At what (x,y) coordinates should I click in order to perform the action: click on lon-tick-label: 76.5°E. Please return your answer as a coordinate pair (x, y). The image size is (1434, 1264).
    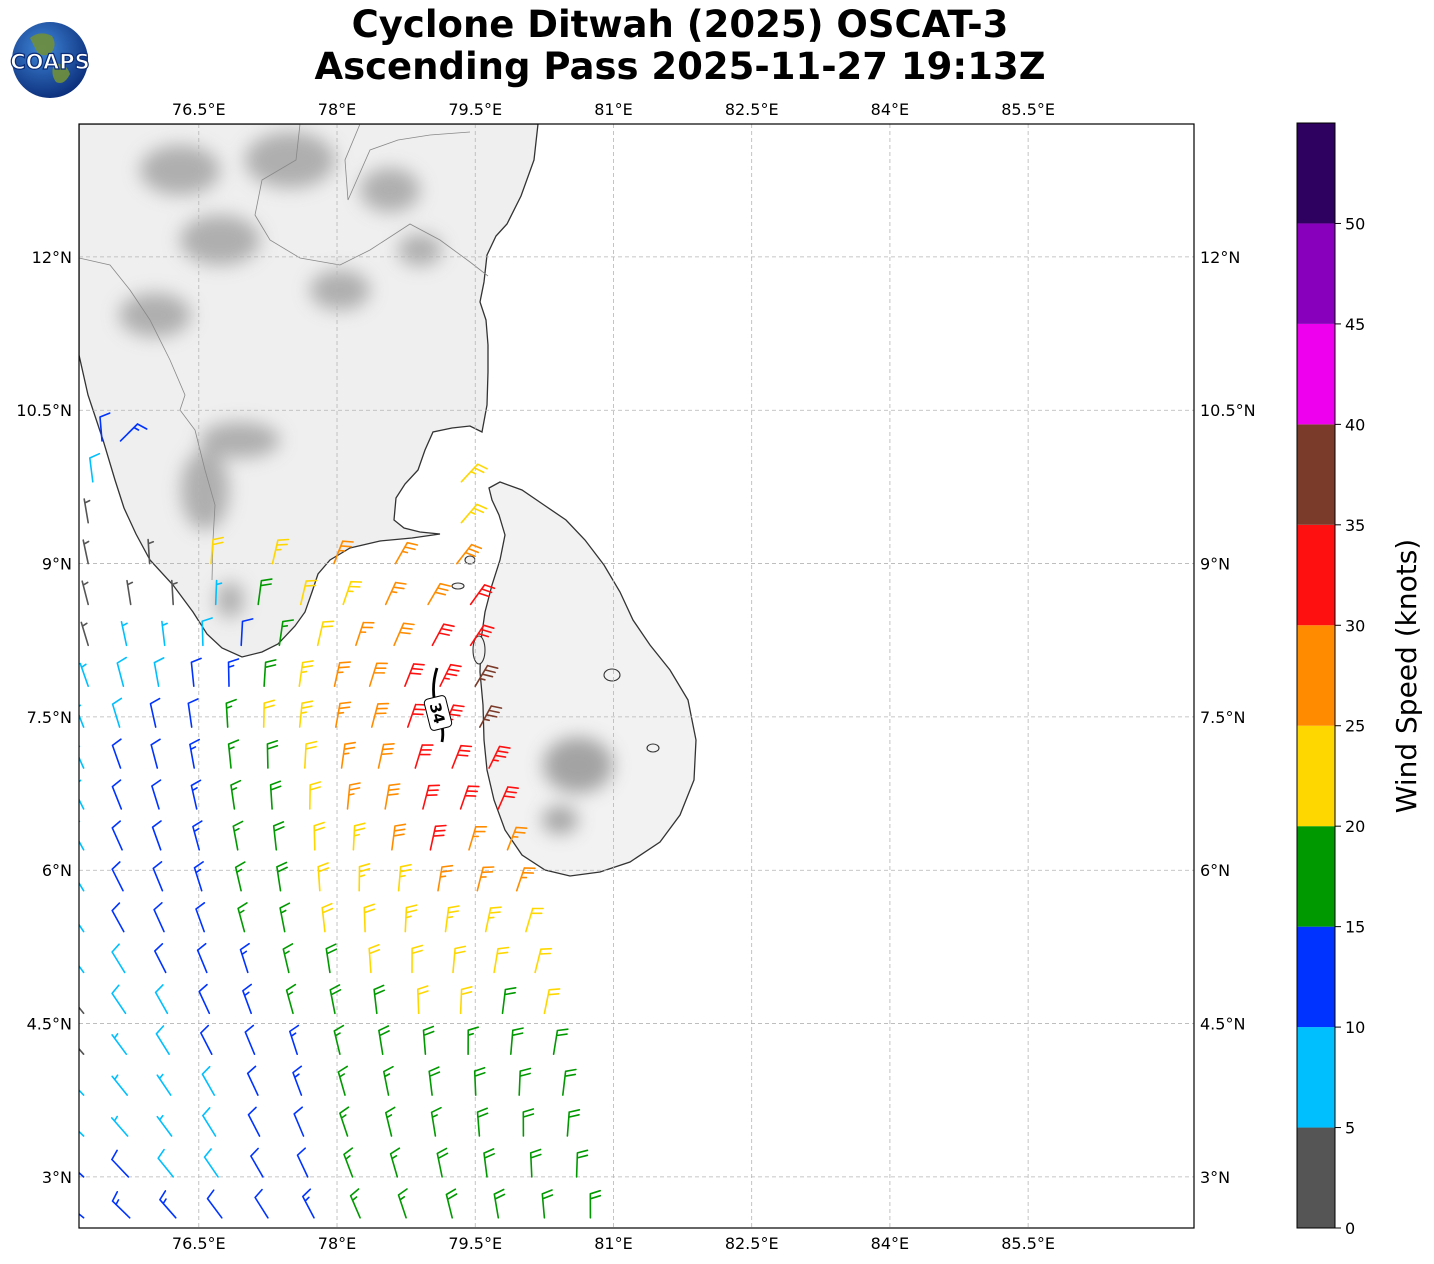
    Looking at the image, I should click on (199, 1243).